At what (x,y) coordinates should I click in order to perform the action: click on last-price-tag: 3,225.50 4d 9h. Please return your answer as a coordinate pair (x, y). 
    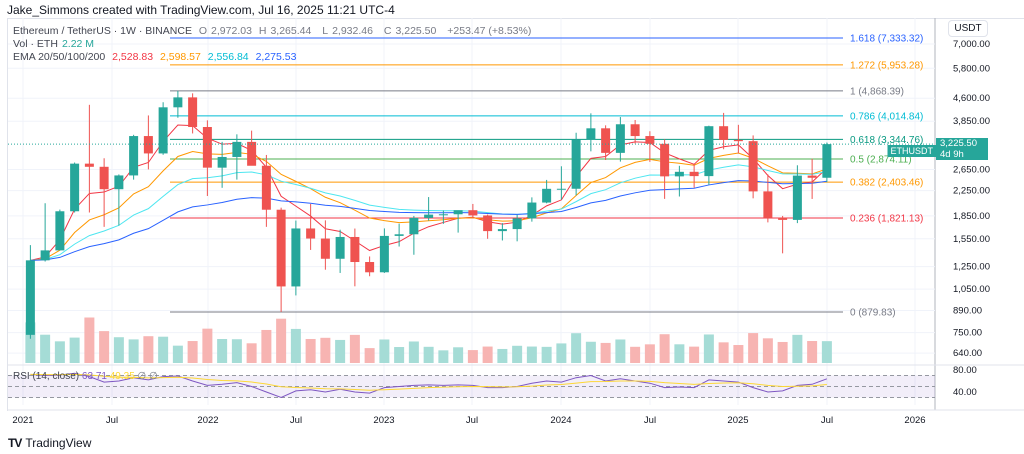
    Looking at the image, I should click on (962, 149).